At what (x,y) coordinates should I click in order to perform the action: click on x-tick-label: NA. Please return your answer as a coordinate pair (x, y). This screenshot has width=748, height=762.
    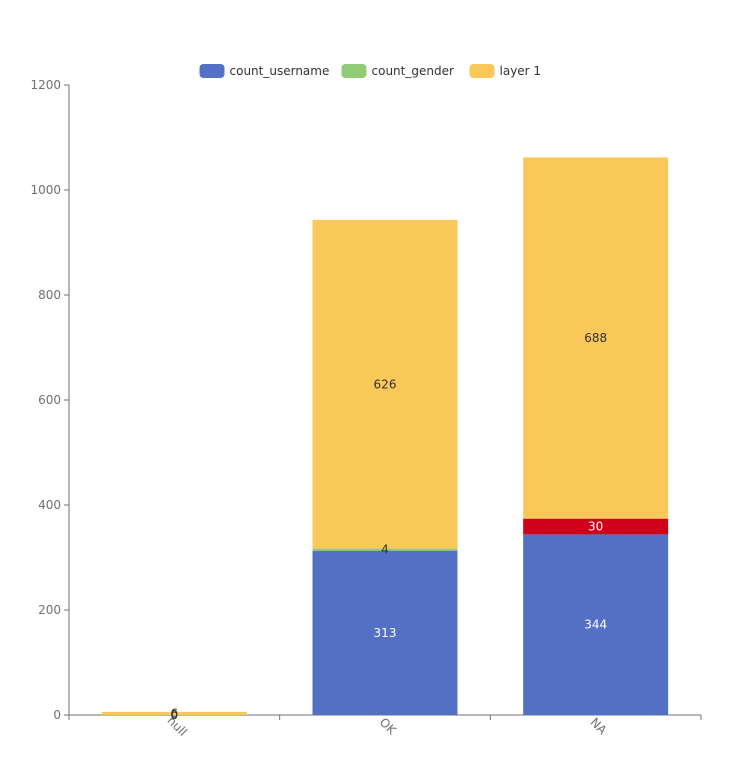
    Looking at the image, I should click on (598, 726).